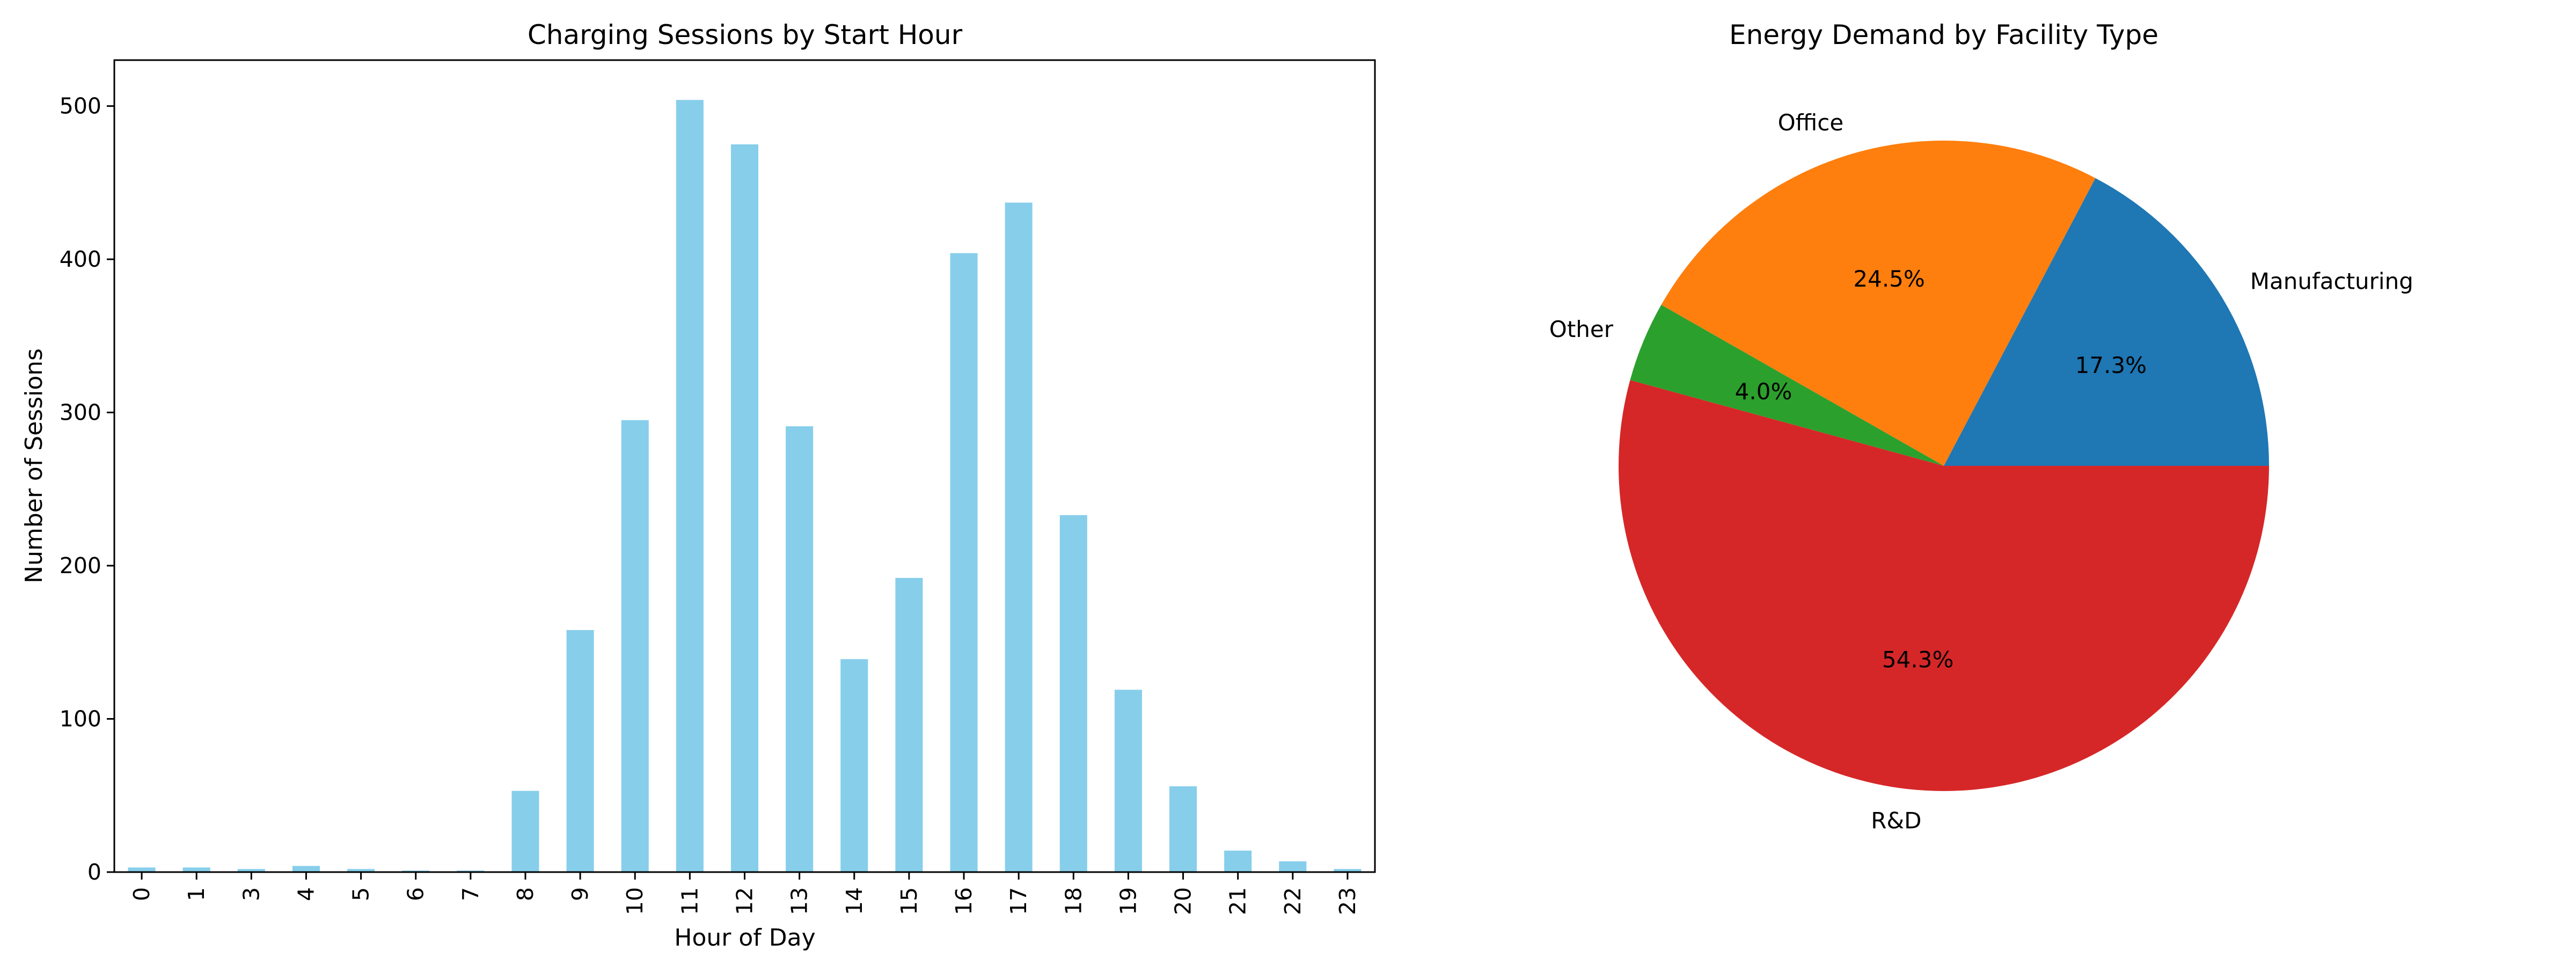 The image size is (2576, 966). I want to click on x-tick-label: 19, so click(1128, 901).